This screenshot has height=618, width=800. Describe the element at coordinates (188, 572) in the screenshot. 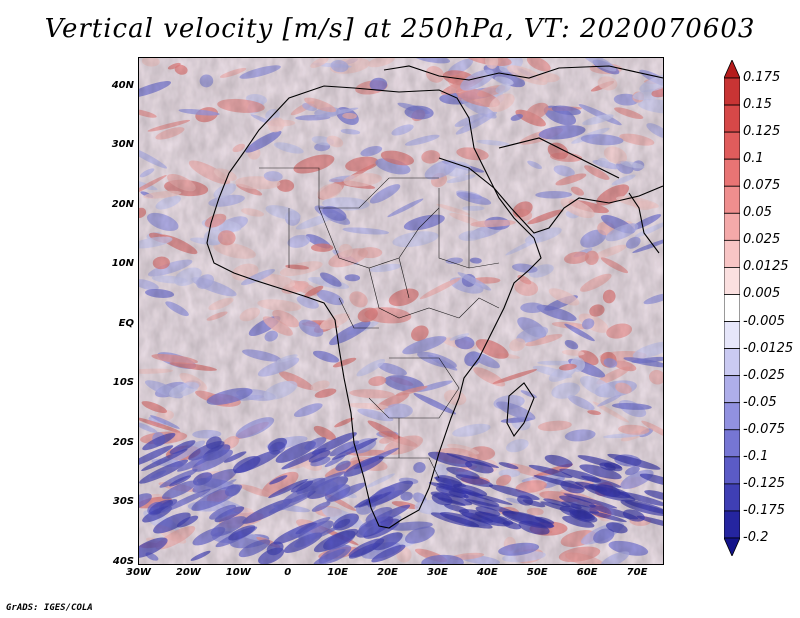

I see `x-tick-label: 20W` at that location.